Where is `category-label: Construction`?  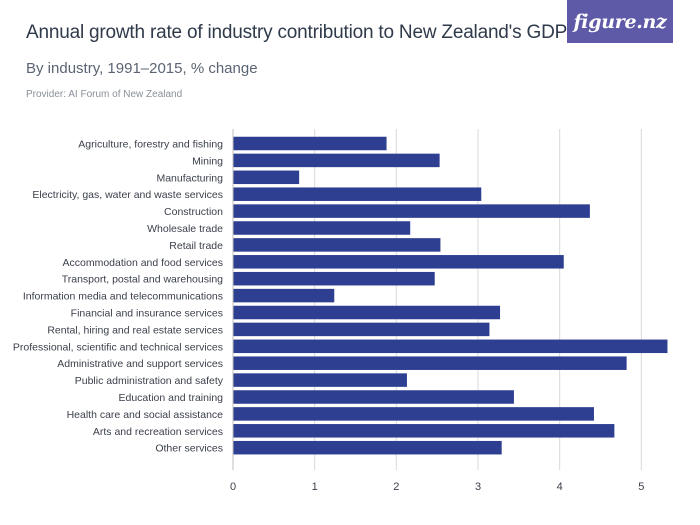 category-label: Construction is located at coordinates (193, 212).